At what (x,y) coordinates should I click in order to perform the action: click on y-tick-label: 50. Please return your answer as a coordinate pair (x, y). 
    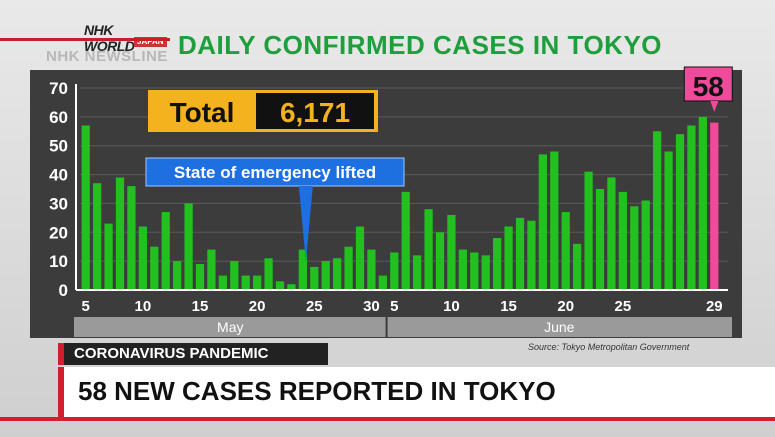
    Looking at the image, I should click on (58, 146).